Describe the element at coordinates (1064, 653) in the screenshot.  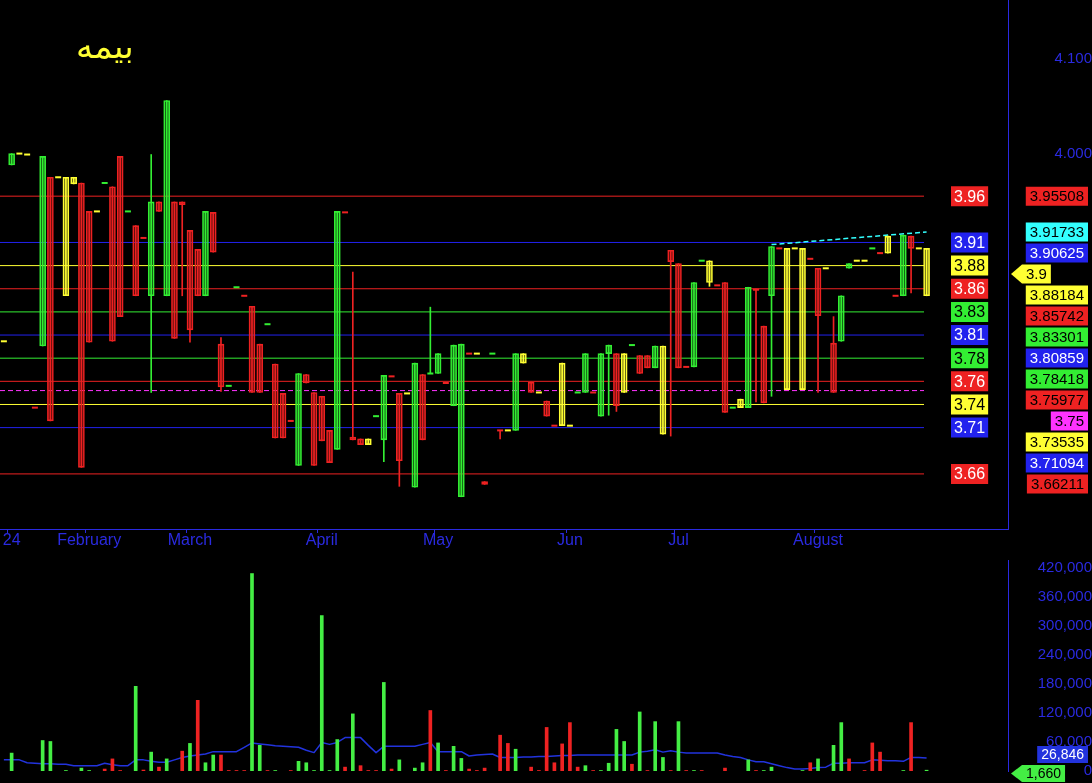
I see `y-tick-label: 240,000` at that location.